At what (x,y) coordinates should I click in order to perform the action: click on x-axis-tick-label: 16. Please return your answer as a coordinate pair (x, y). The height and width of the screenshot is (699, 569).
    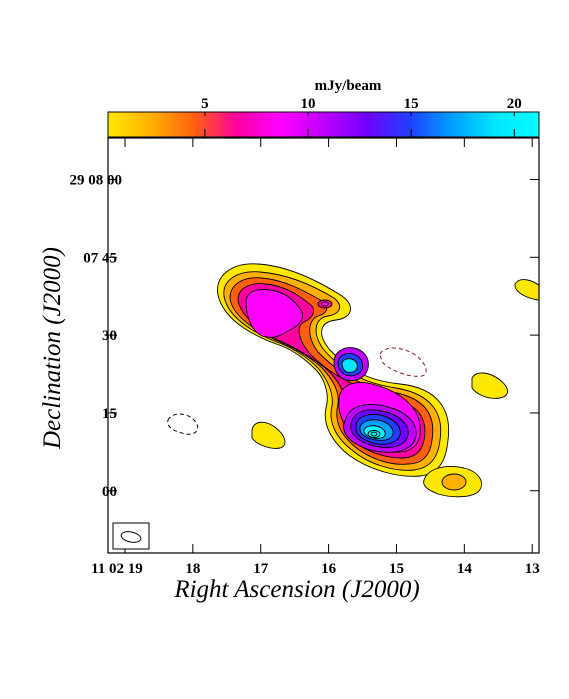
    Looking at the image, I should click on (329, 569).